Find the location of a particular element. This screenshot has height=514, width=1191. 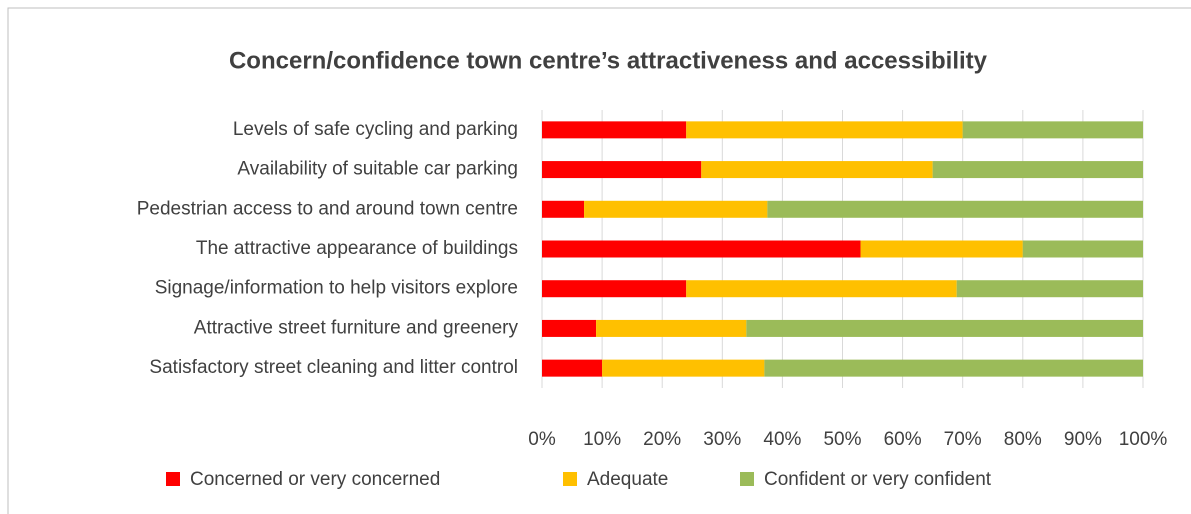

x-tick-label: 0% is located at coordinates (542, 439).